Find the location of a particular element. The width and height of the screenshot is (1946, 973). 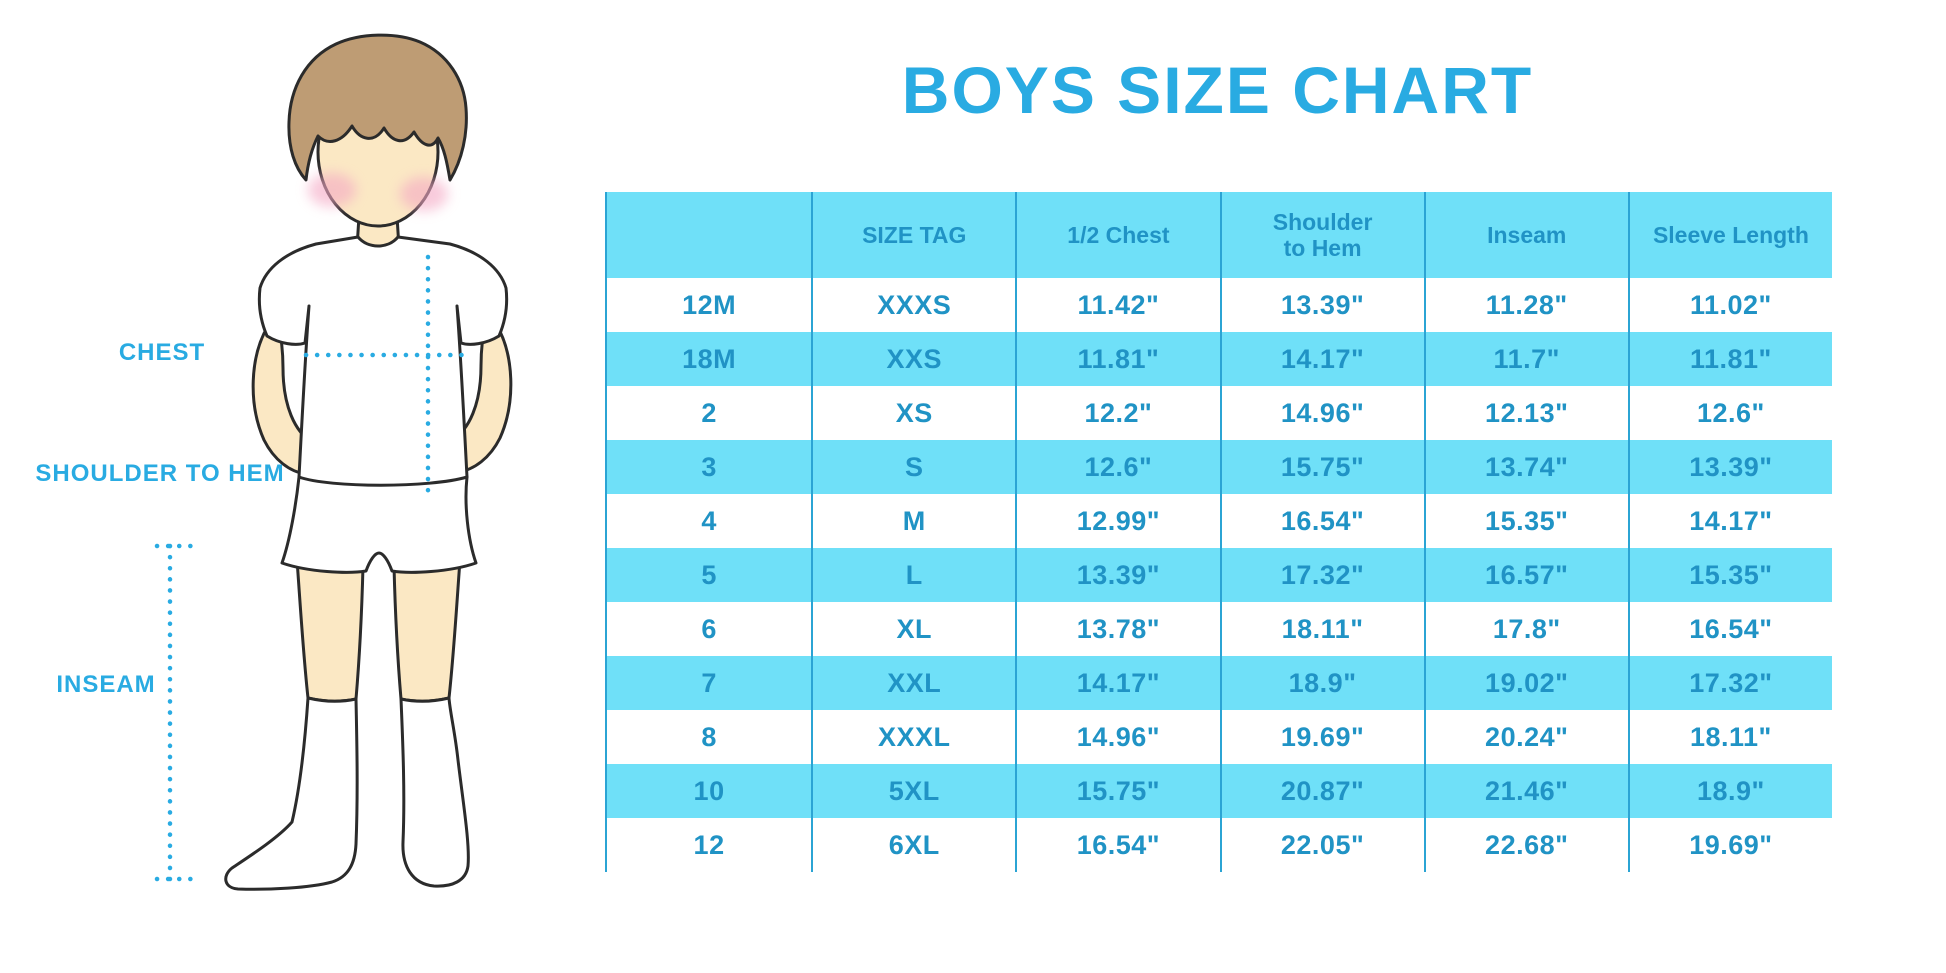

table-cell: 5 is located at coordinates (709, 574).